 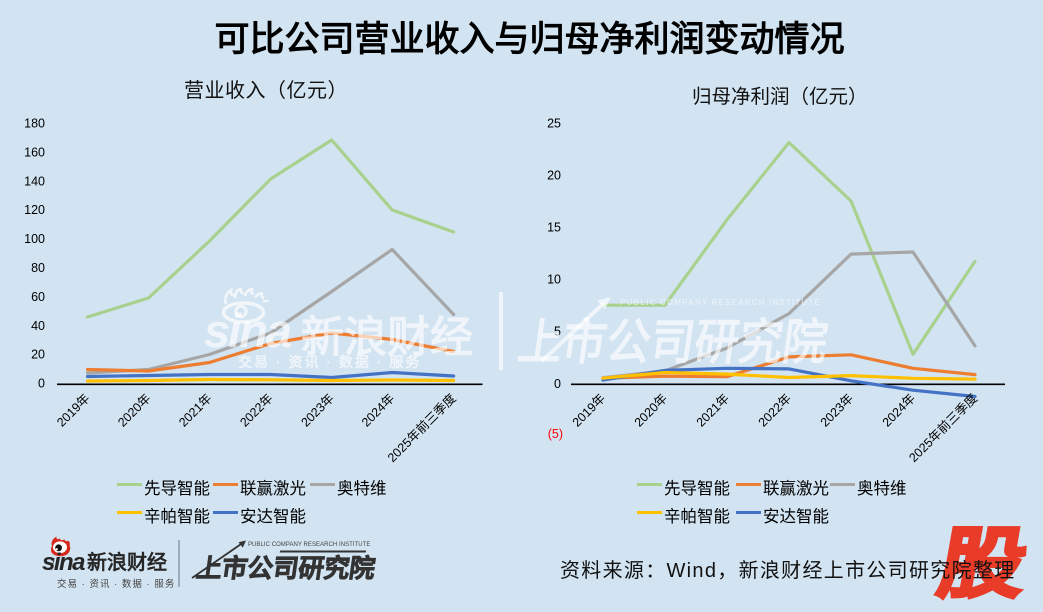 What do you see at coordinates (554, 280) in the screenshot?
I see `svg-text: 10` at bounding box center [554, 280].